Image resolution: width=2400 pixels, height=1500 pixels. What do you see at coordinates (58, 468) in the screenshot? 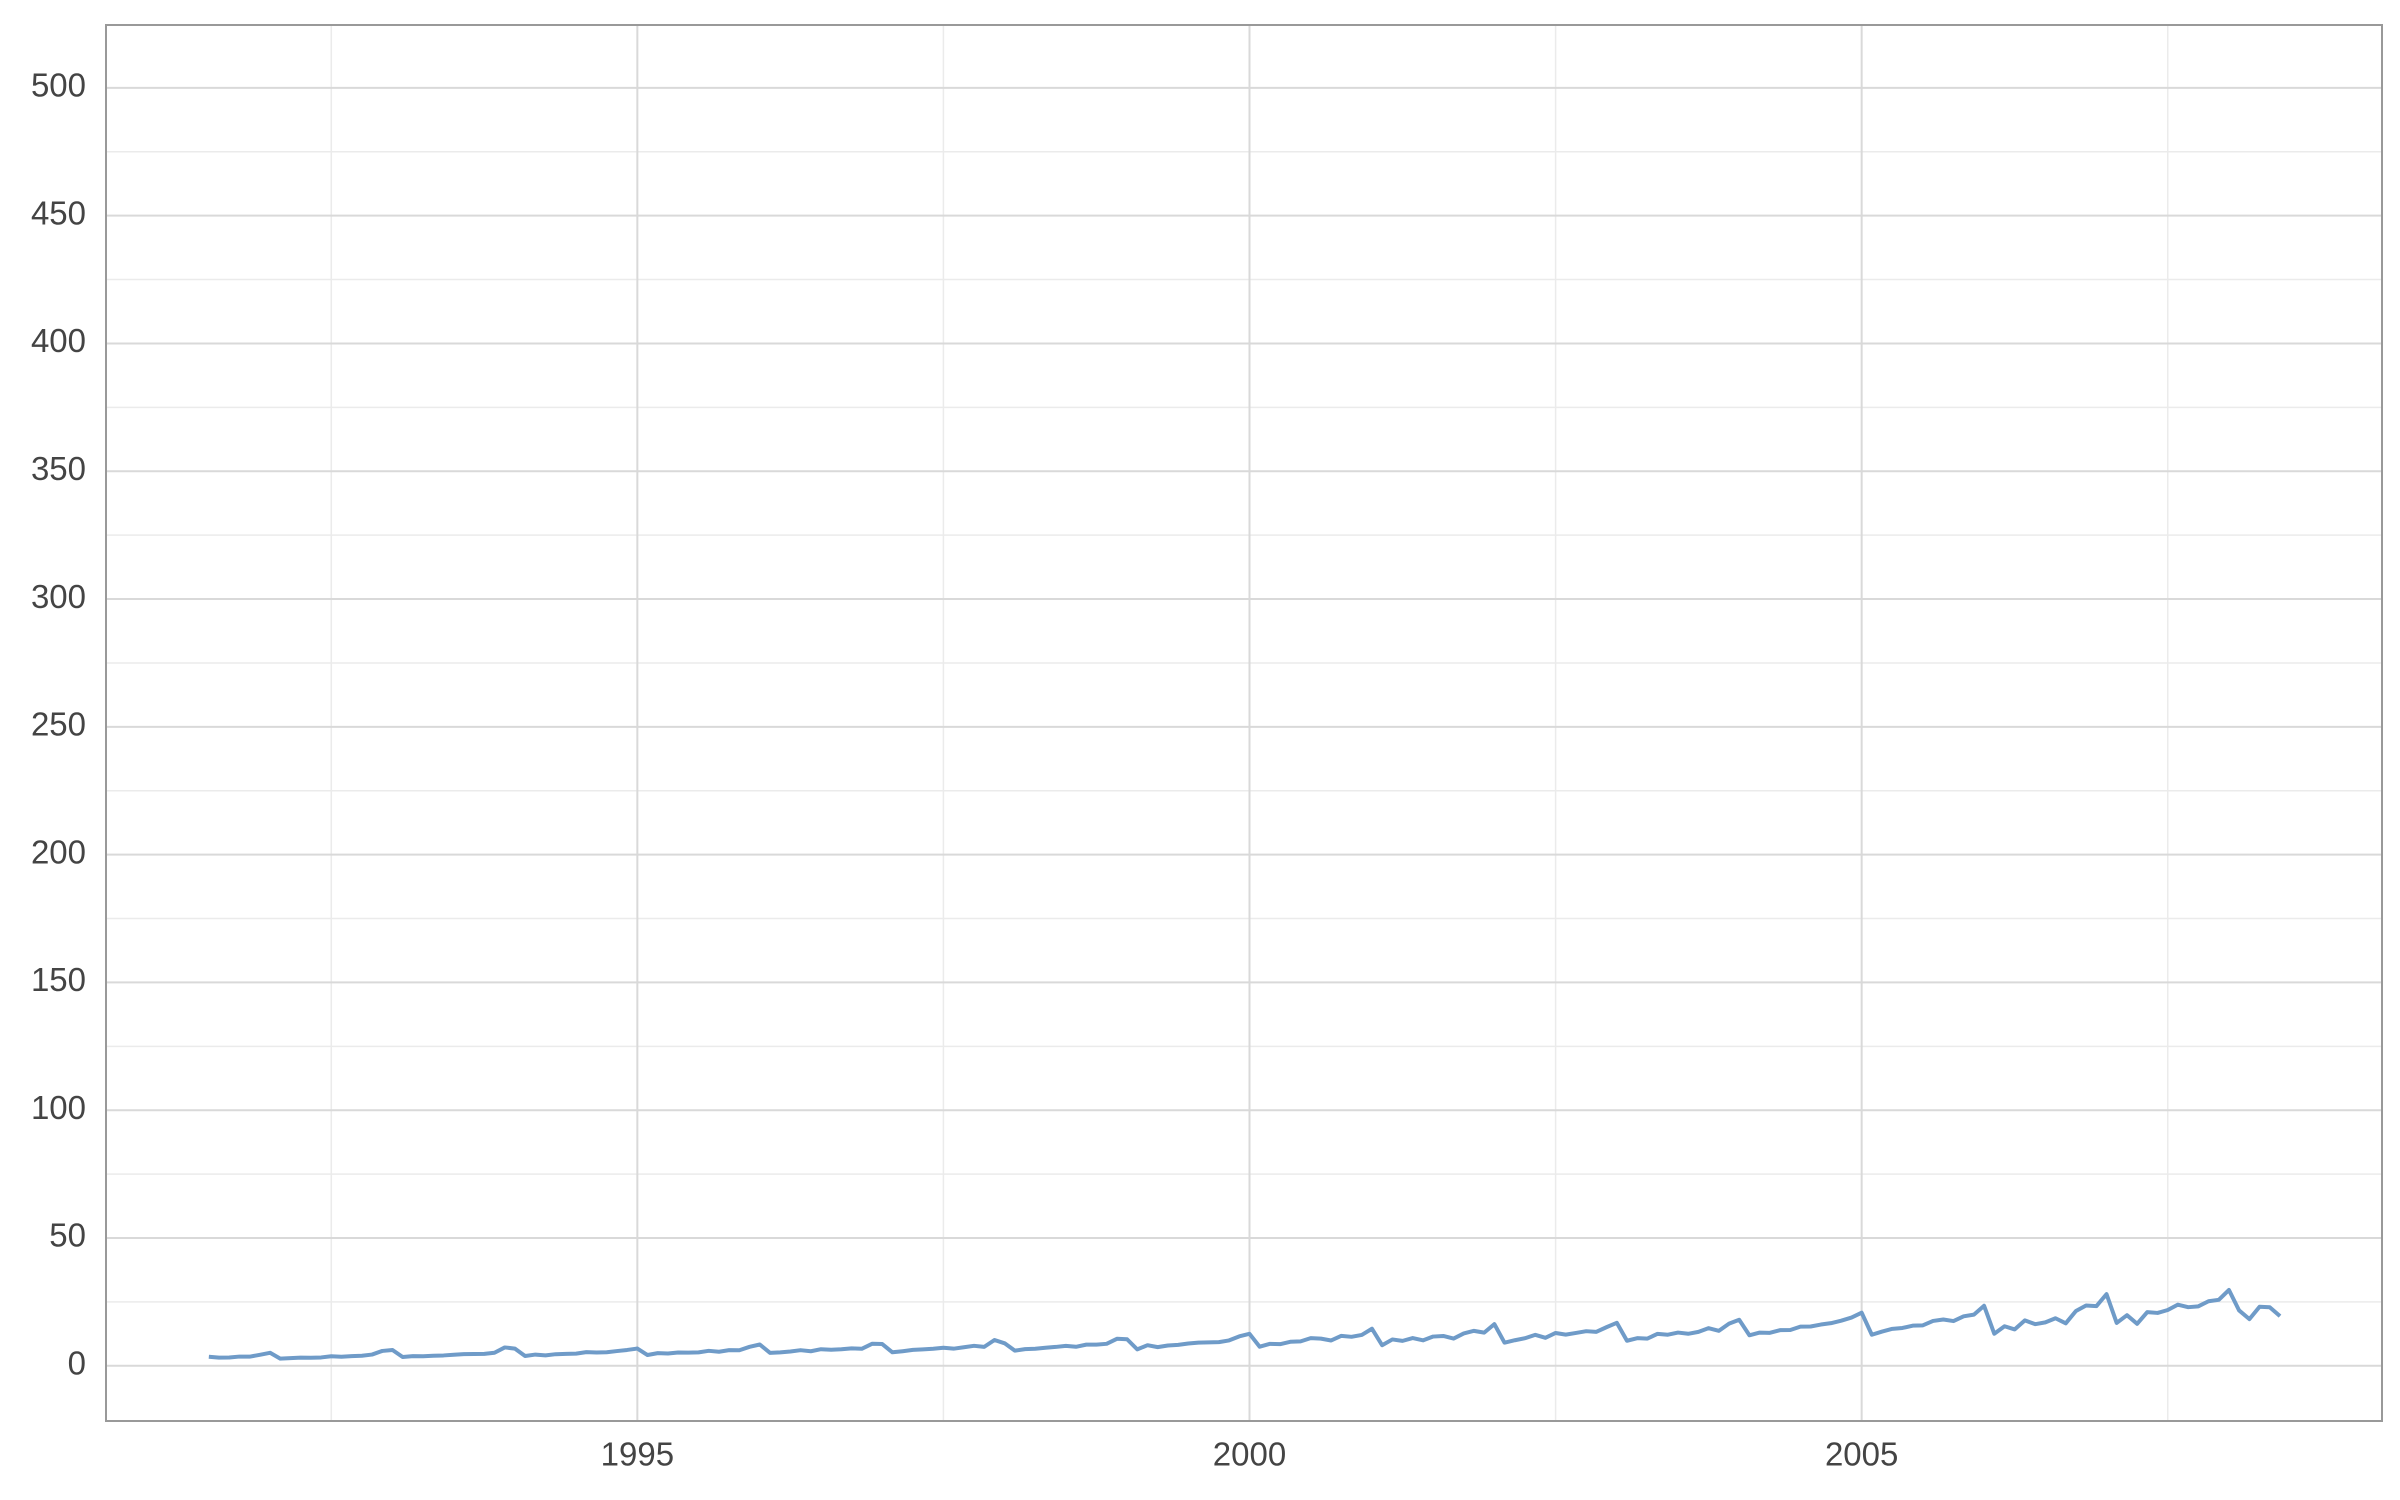
I see `y-tick-label: 350` at bounding box center [58, 468].